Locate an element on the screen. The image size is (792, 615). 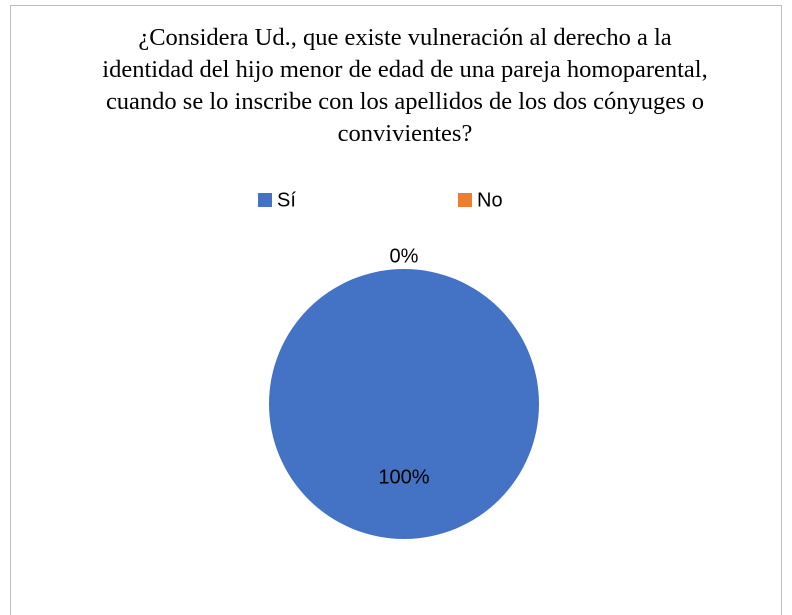
data-label: 0% is located at coordinates (404, 256).